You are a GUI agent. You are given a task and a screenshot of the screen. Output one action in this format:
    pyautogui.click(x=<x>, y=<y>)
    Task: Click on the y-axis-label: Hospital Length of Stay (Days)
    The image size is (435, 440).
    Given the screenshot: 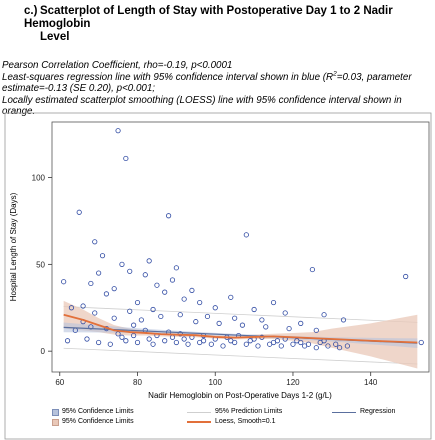 What is the action you would take?
    pyautogui.click(x=13, y=246)
    